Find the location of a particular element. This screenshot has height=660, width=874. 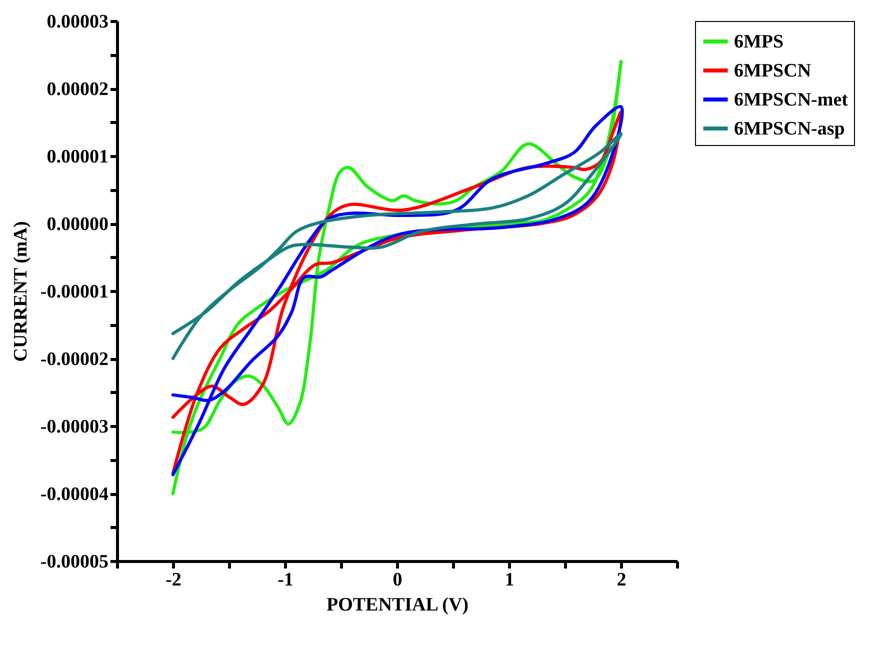

legend-label: 6MPS is located at coordinates (759, 42).